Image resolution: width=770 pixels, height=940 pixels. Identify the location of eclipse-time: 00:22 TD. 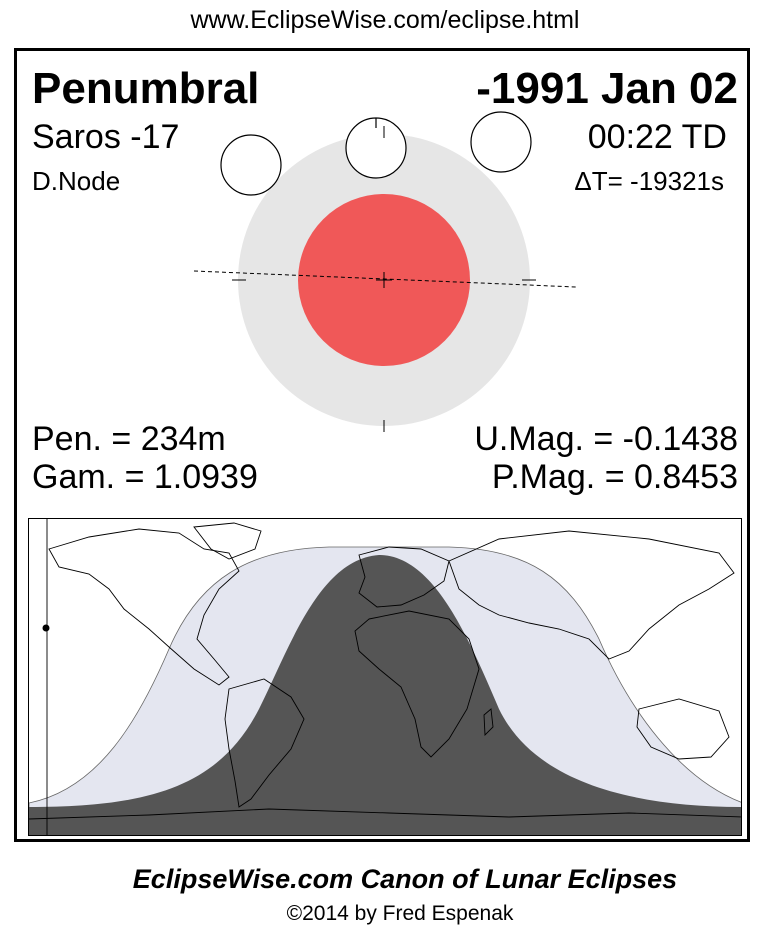
(657, 137).